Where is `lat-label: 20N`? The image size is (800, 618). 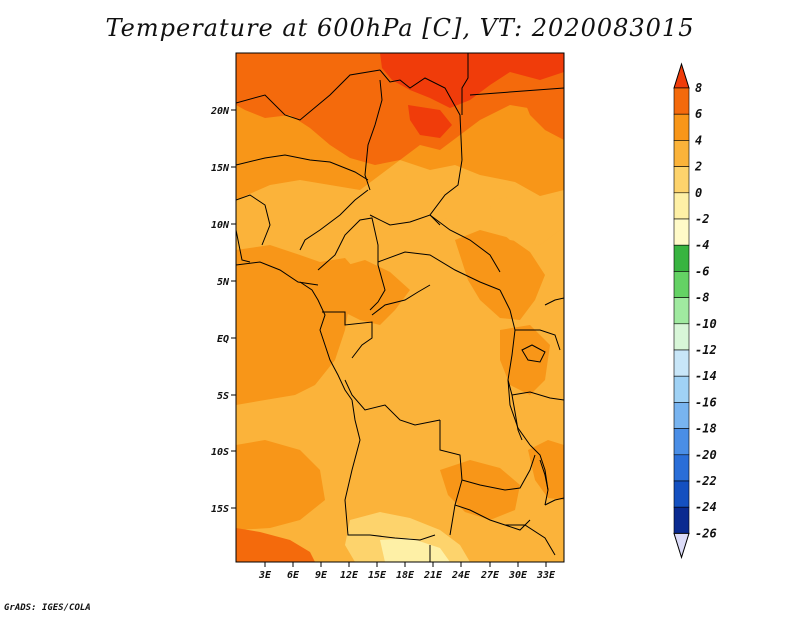
lat-label: 20N is located at coordinates (220, 111).